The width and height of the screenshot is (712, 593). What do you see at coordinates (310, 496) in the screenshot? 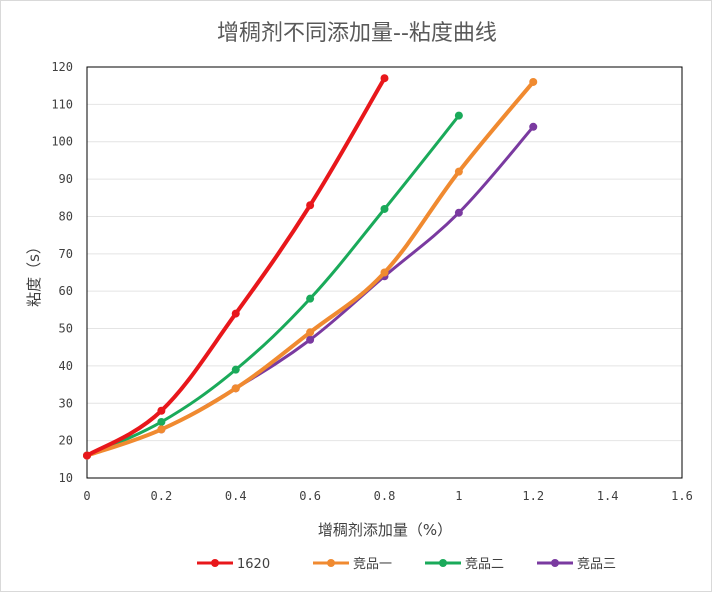
I see `x-tick-label: 0.6` at bounding box center [310, 496].